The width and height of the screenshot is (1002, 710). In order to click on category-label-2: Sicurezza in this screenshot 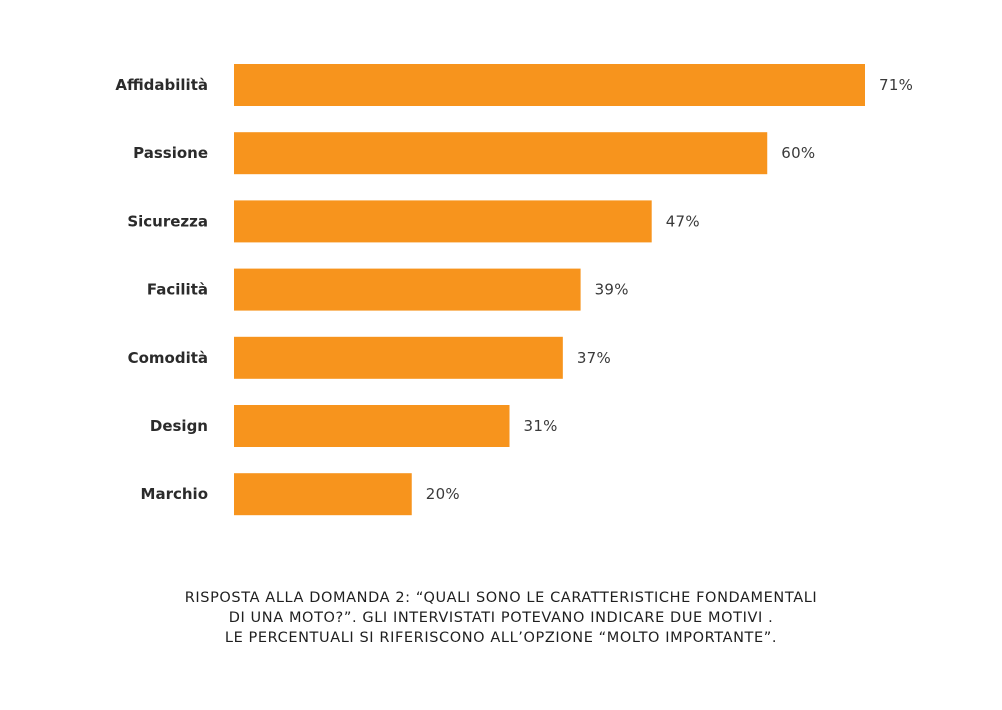, I will do `click(167, 221)`.